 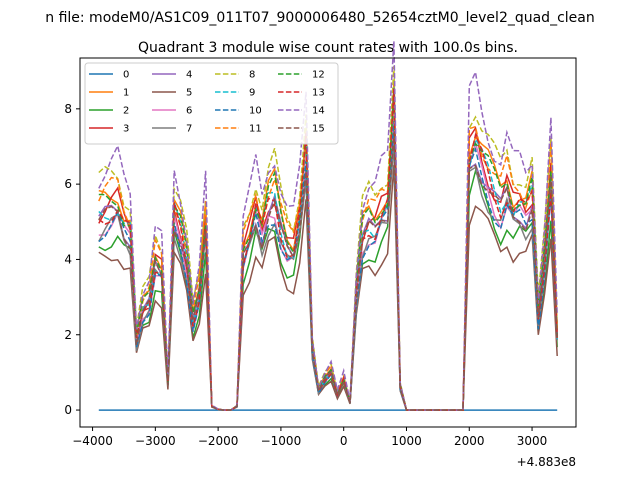 What do you see at coordinates (126, 93) in the screenshot?
I see `legend-label-1: 1` at bounding box center [126, 93].